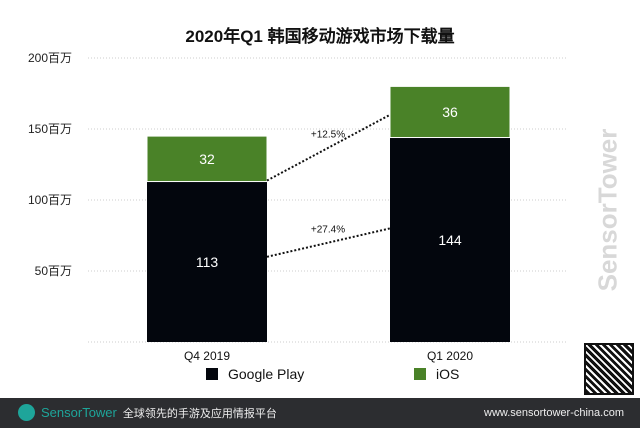  I want to click on data-label: 36, so click(450, 112).